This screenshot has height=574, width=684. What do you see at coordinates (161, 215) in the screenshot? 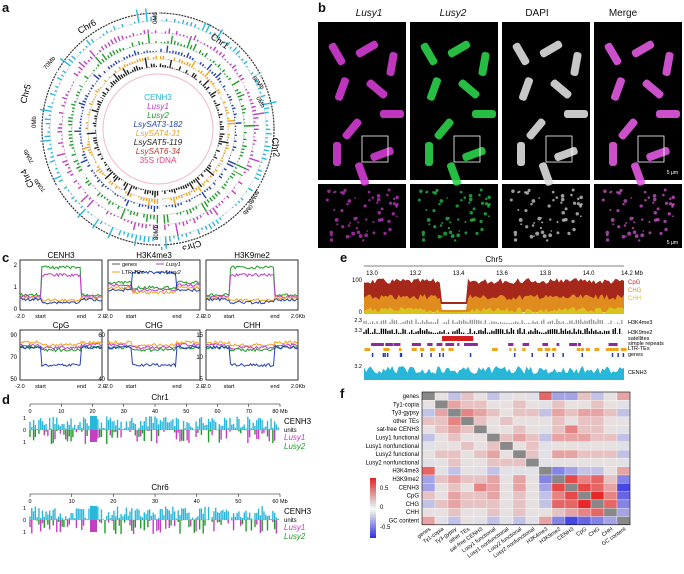
I see `chr-gap` at bounding box center [161, 215].